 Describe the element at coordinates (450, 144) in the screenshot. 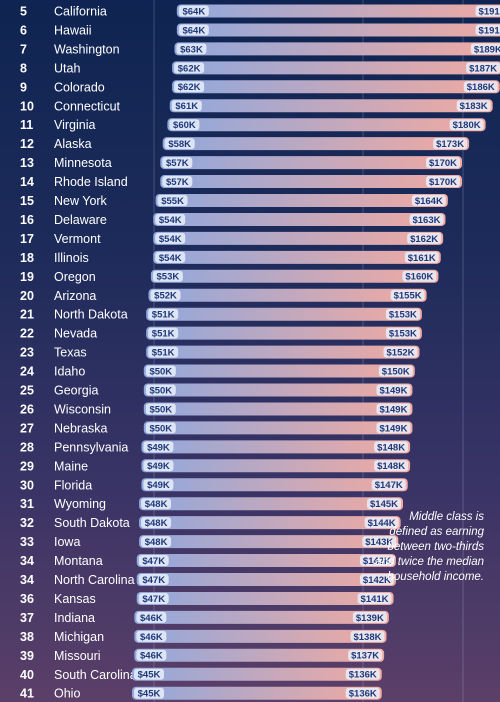

I see `high-value-label: $173K` at that location.